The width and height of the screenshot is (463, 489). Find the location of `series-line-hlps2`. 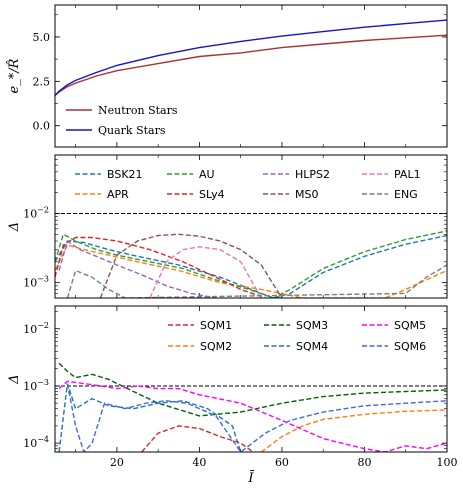

series-line-hlps2 is located at coordinates (137, 268).